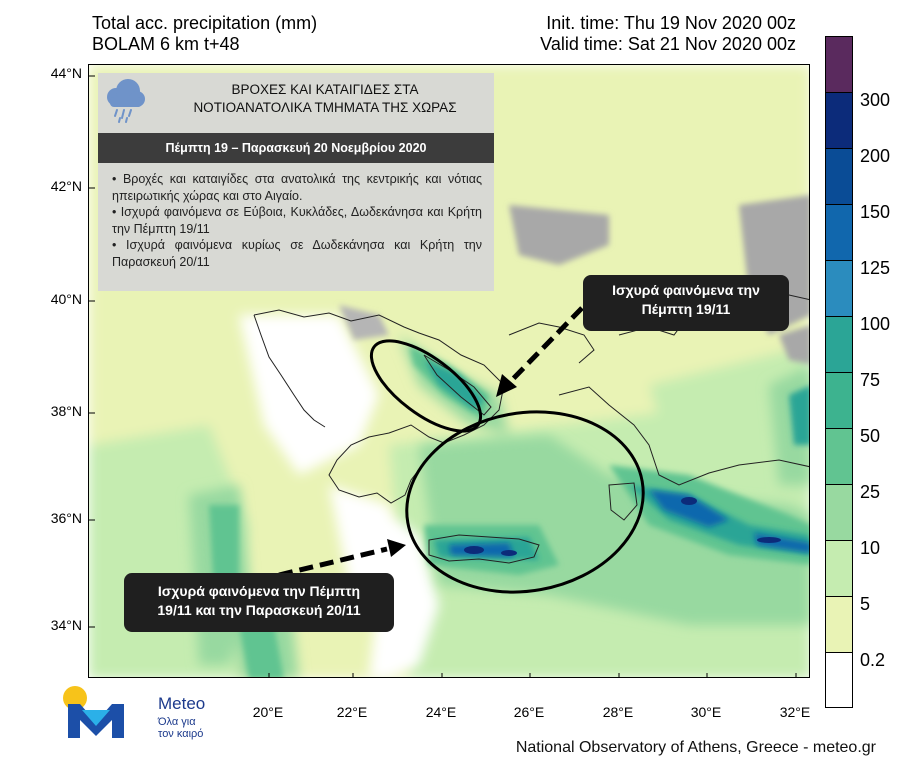  What do you see at coordinates (529, 712) in the screenshot?
I see `lon-label-26: 26°E` at bounding box center [529, 712].